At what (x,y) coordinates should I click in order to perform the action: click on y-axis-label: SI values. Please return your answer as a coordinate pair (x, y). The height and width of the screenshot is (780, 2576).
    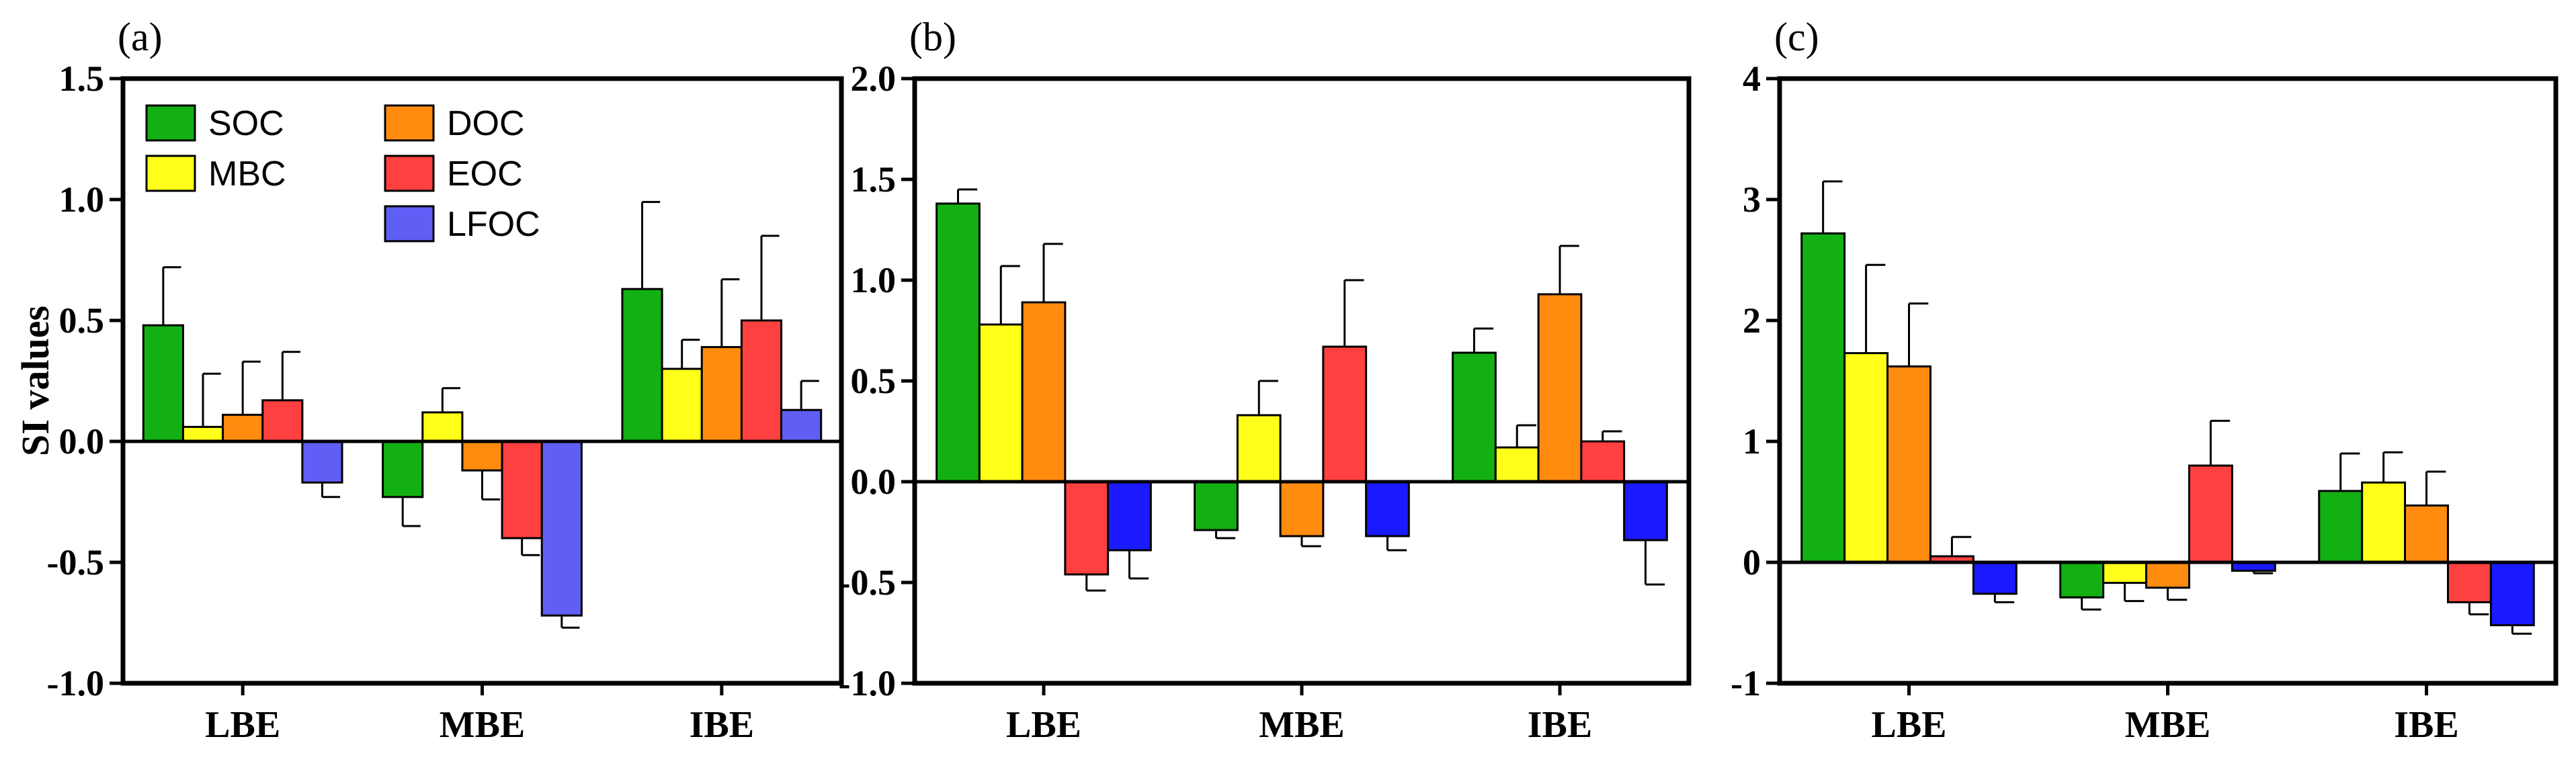
    Looking at the image, I should click on (35, 381).